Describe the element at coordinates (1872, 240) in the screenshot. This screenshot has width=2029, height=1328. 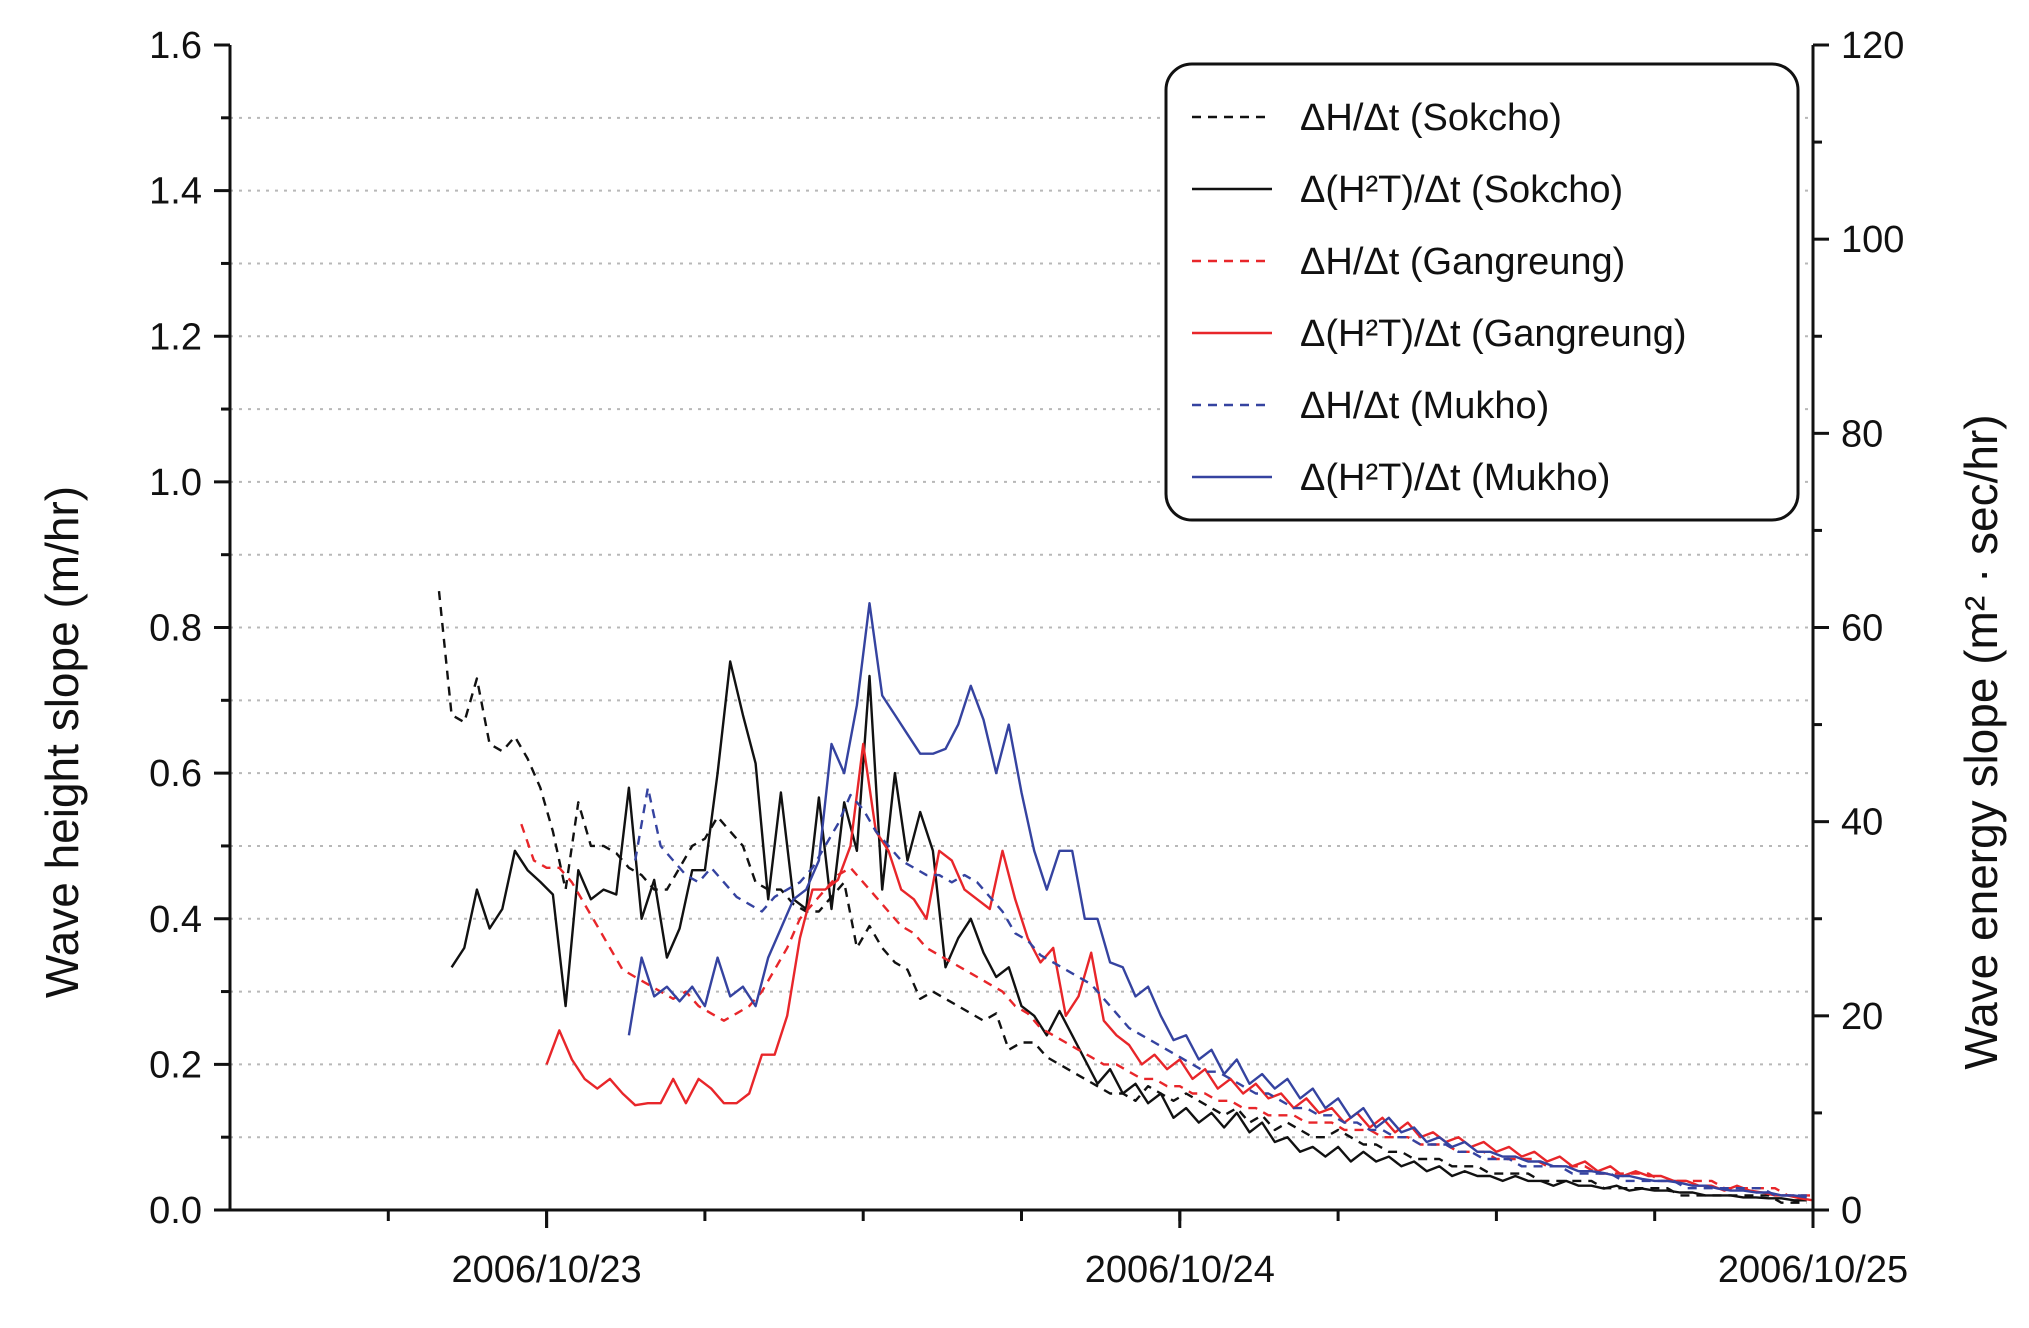
I see `y-tick-label-right: 100` at that location.